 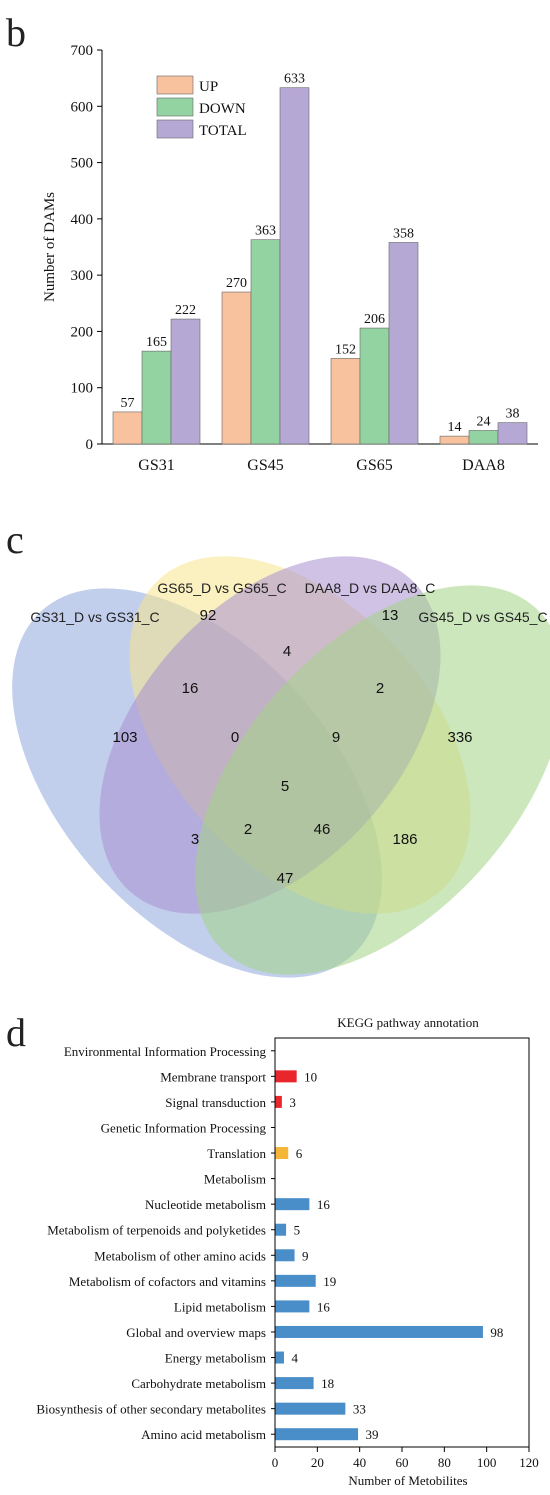 What do you see at coordinates (184, 1127) in the screenshot?
I see `row-label: Genetic Information Processing` at bounding box center [184, 1127].